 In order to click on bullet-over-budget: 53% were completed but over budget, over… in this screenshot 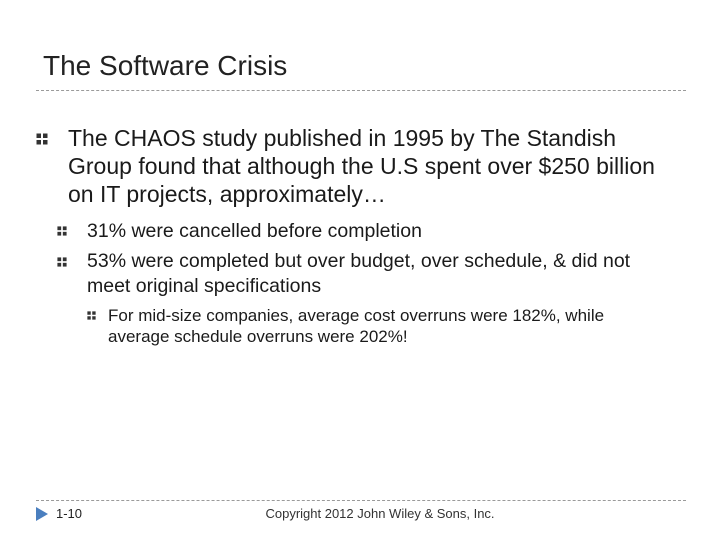, I will do `click(359, 273)`.